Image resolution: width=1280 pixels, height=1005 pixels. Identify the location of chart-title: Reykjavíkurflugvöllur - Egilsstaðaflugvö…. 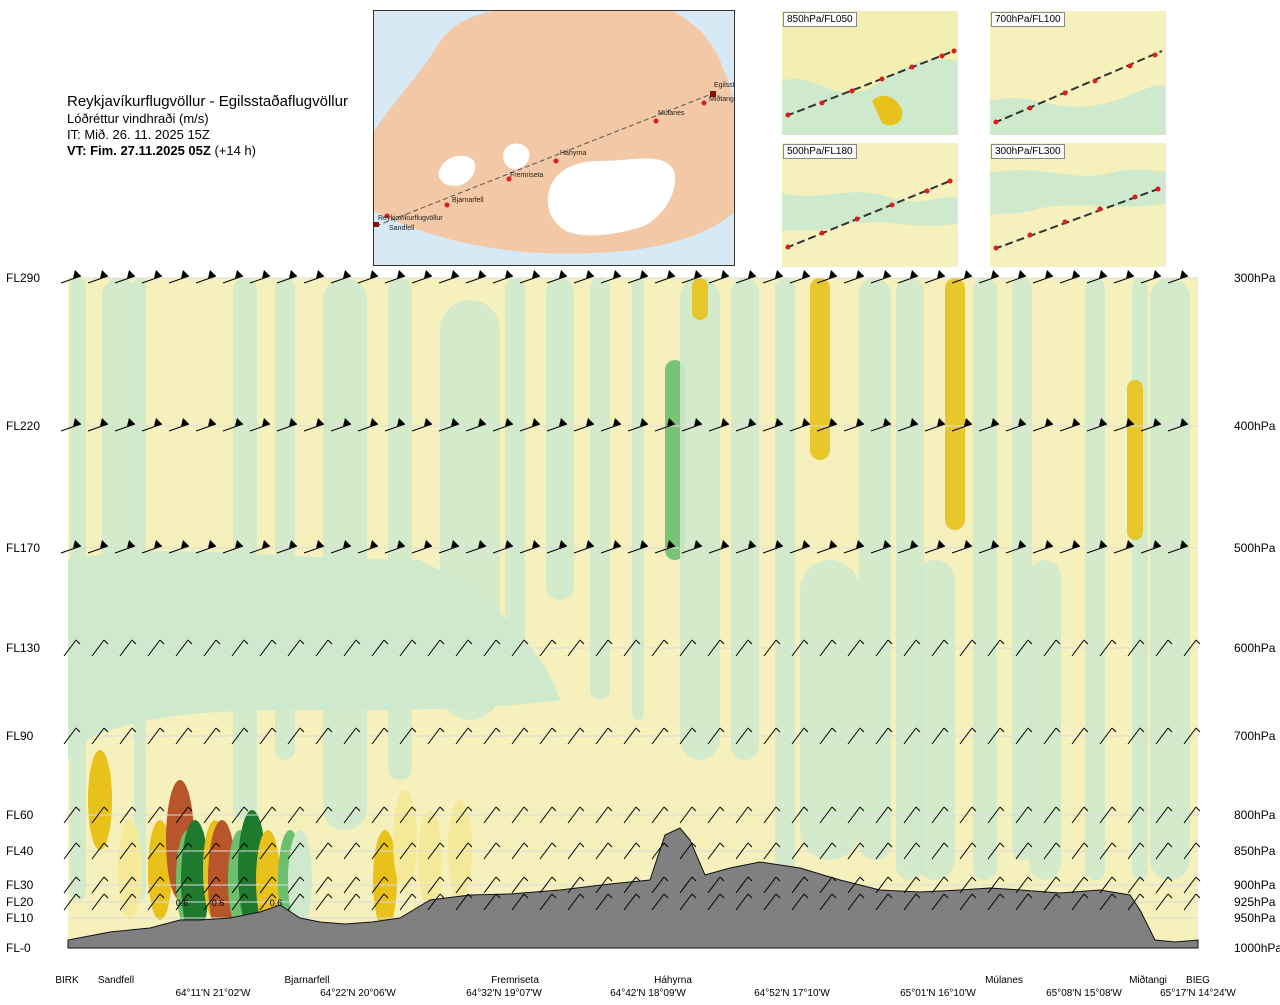
(207, 101).